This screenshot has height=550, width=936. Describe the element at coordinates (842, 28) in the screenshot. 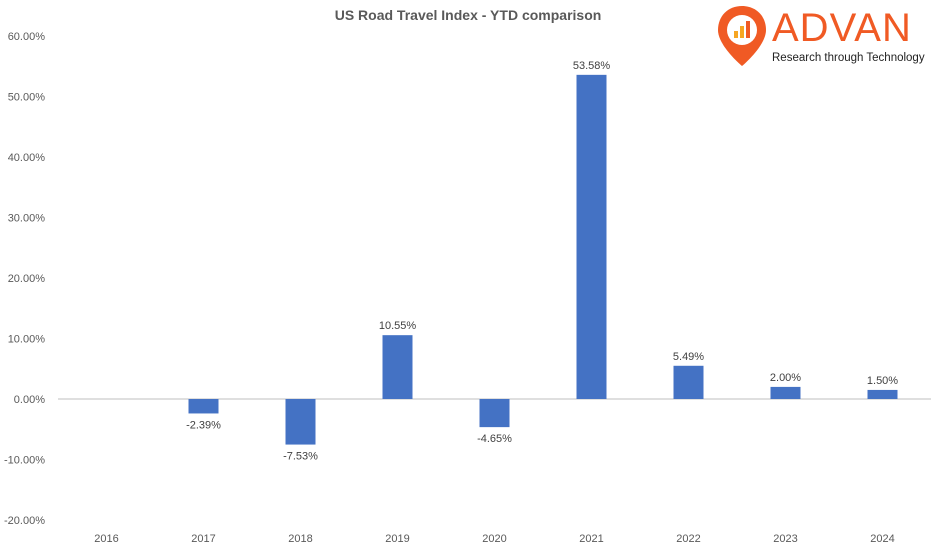

I see `logo-wordmark: ADVAN` at that location.